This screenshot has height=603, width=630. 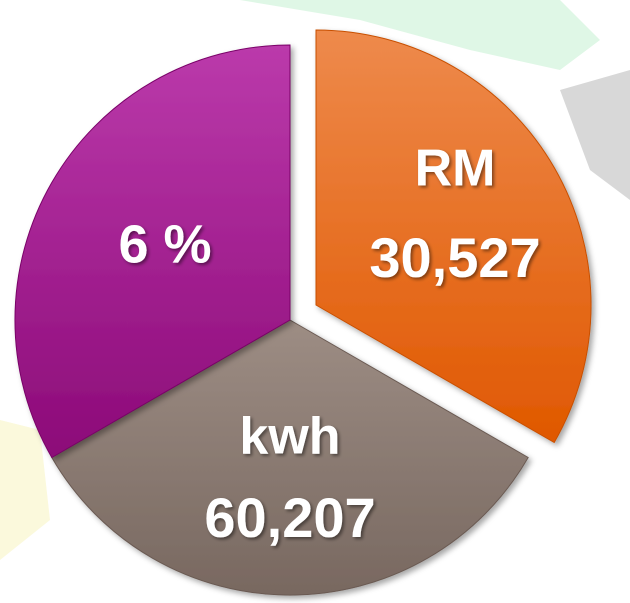 I want to click on segment-label: RM, so click(x=455, y=169).